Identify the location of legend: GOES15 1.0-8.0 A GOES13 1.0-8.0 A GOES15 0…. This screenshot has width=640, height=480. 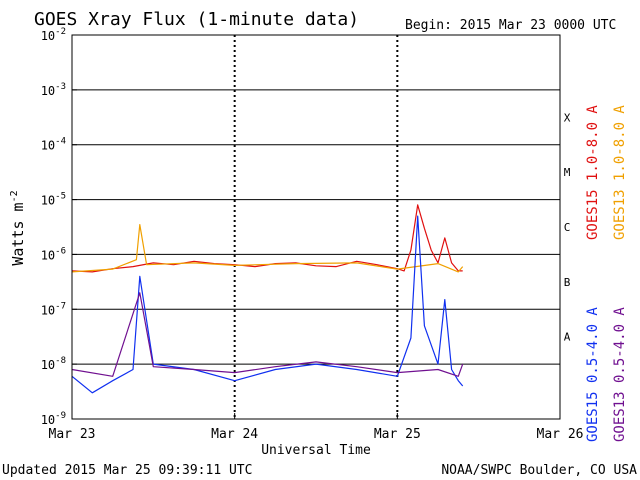
(606, 273).